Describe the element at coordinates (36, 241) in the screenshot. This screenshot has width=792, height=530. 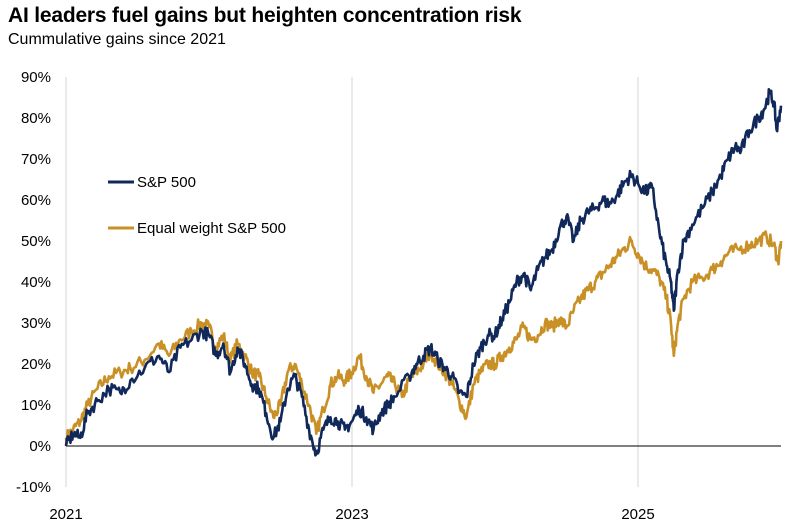
I see `y-tick-label: 50%` at that location.